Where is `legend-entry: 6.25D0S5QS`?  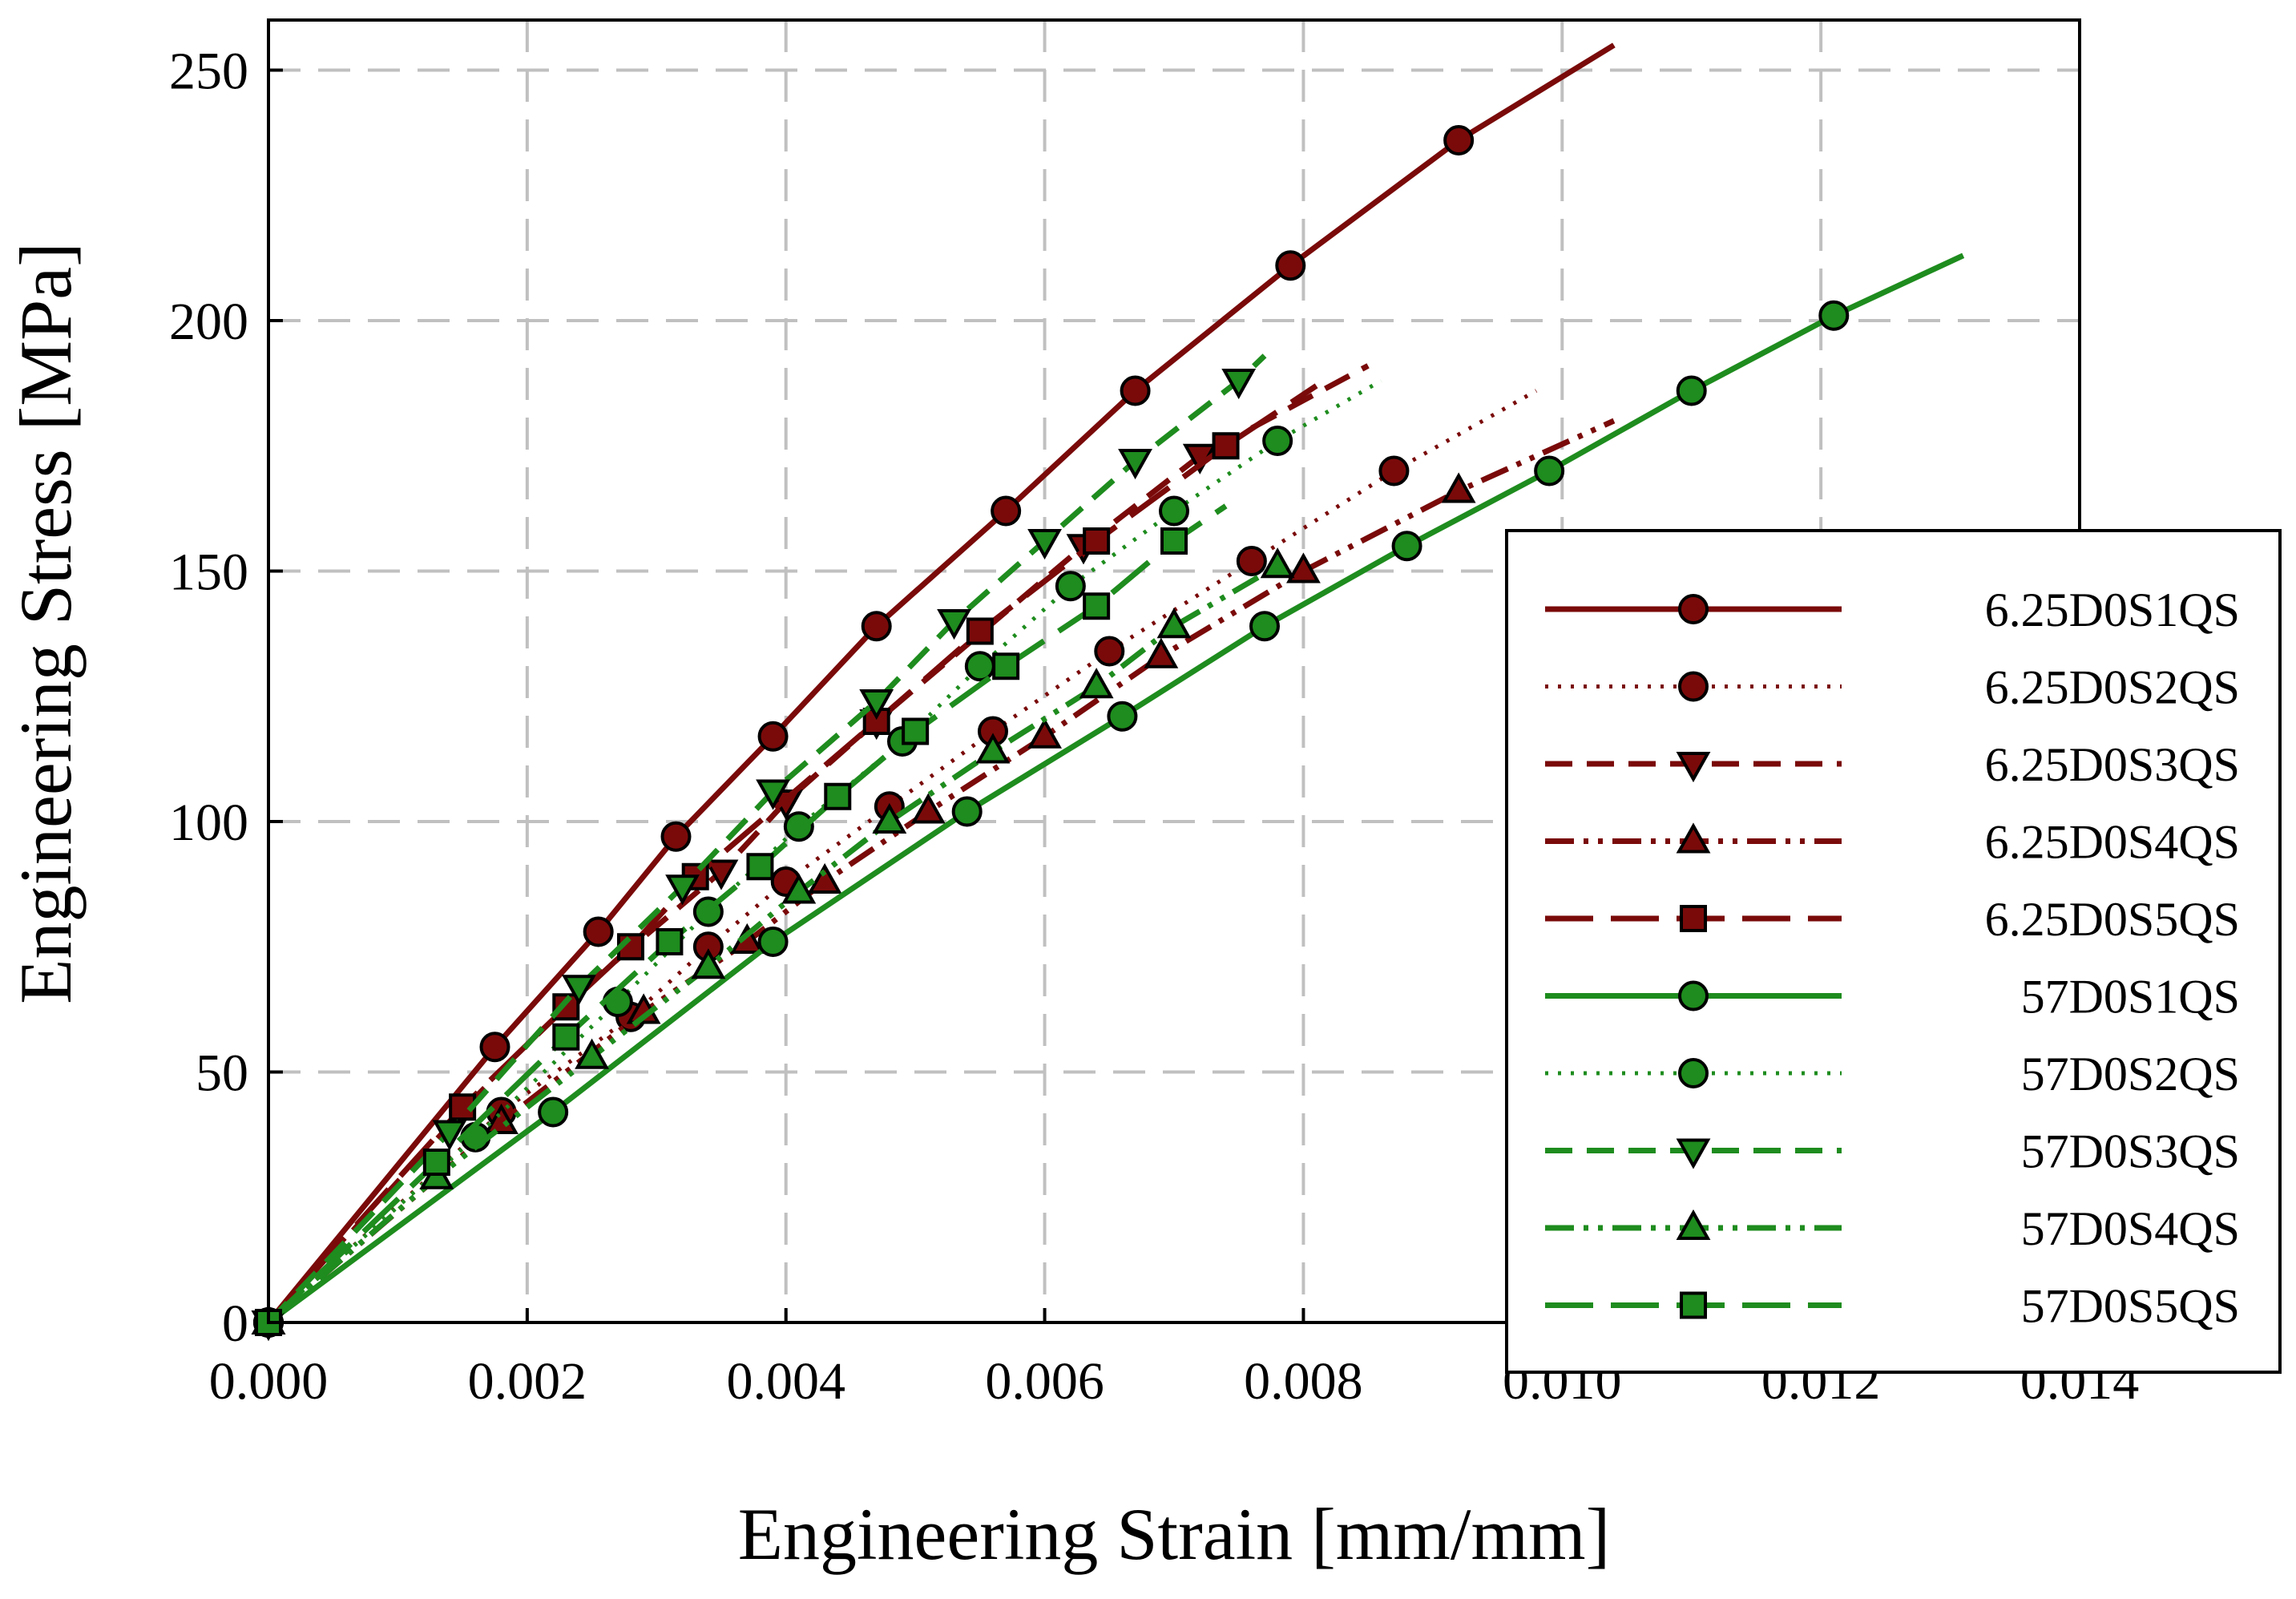
legend-entry: 6.25D0S5QS is located at coordinates (1892, 920).